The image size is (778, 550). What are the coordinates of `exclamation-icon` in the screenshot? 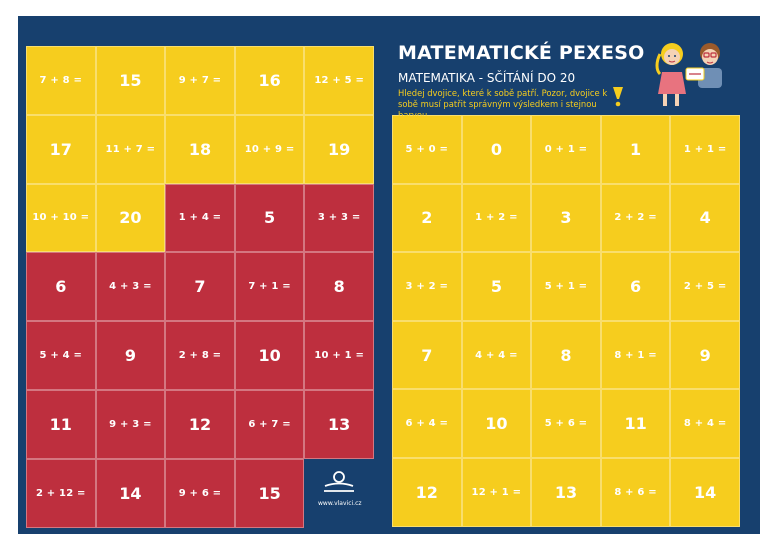 It's located at (618, 97).